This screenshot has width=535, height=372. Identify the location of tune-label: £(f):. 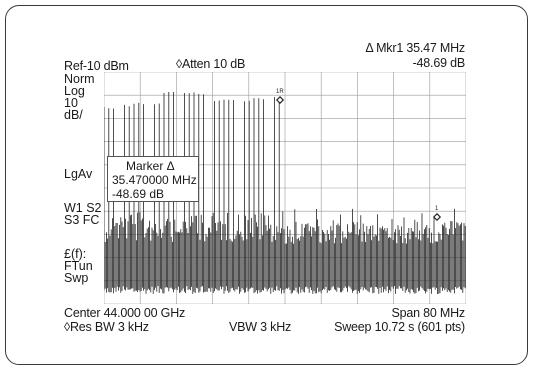
(75, 254).